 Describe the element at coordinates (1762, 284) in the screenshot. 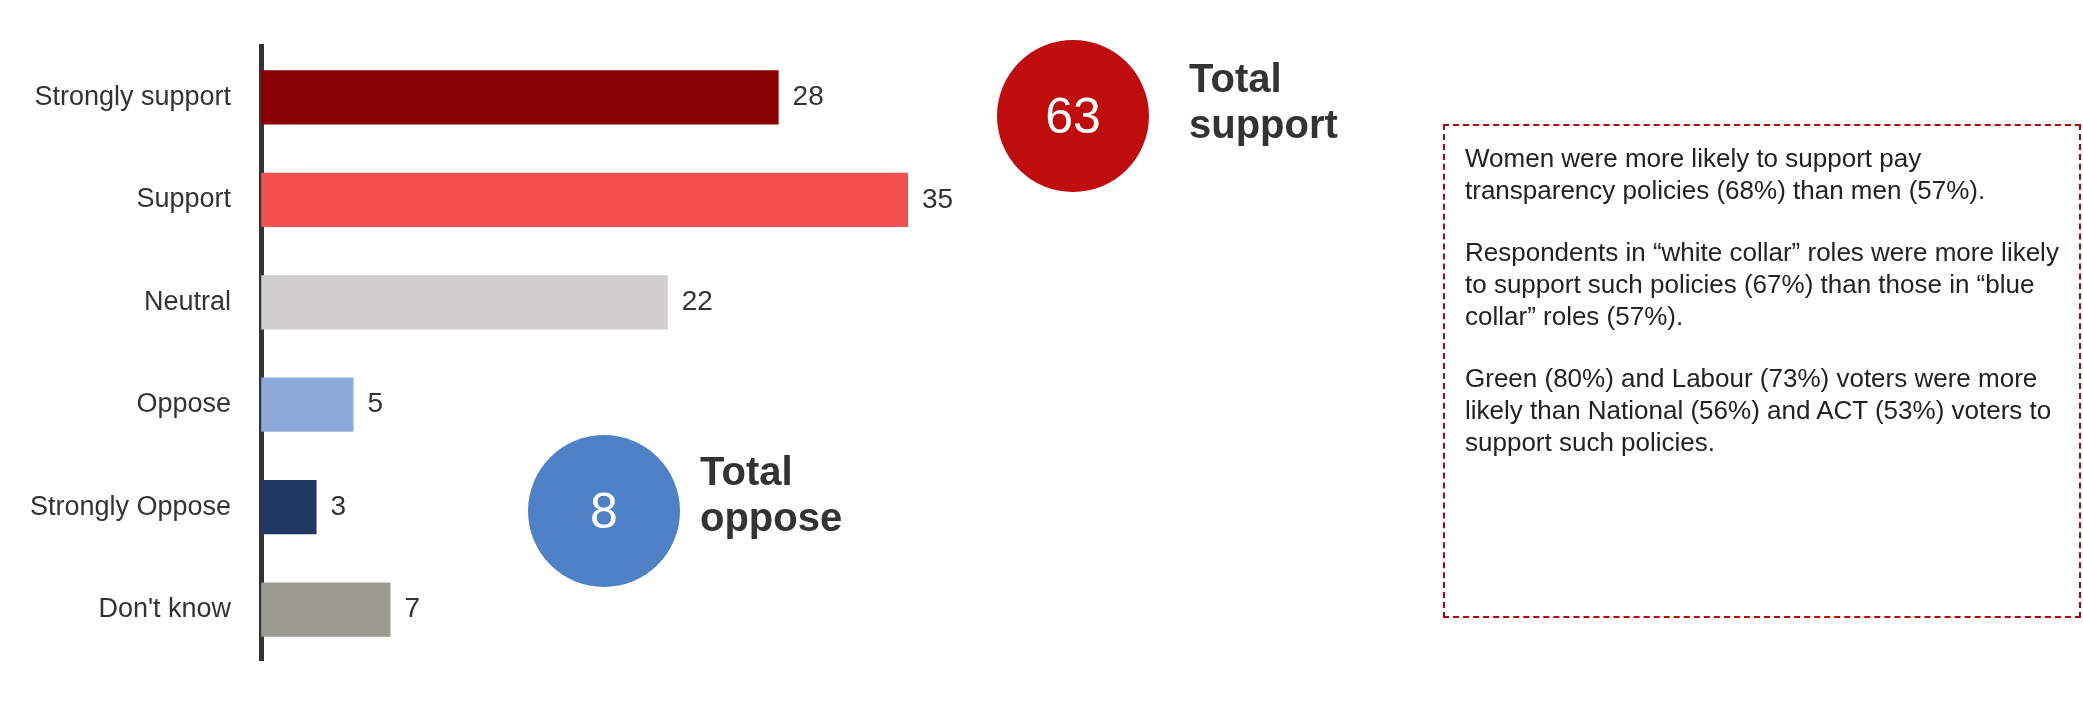

I see `text: Respondents in “white collar” roles were more likely to support such policies (67%) than those in “blue collar” roles (57%).` at that location.